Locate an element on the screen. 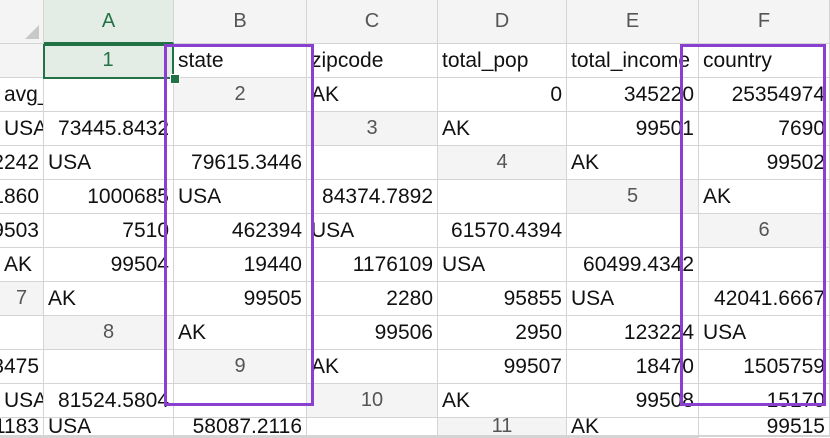 The image size is (830, 438). cell-d6: 1176109 is located at coordinates (372, 265).